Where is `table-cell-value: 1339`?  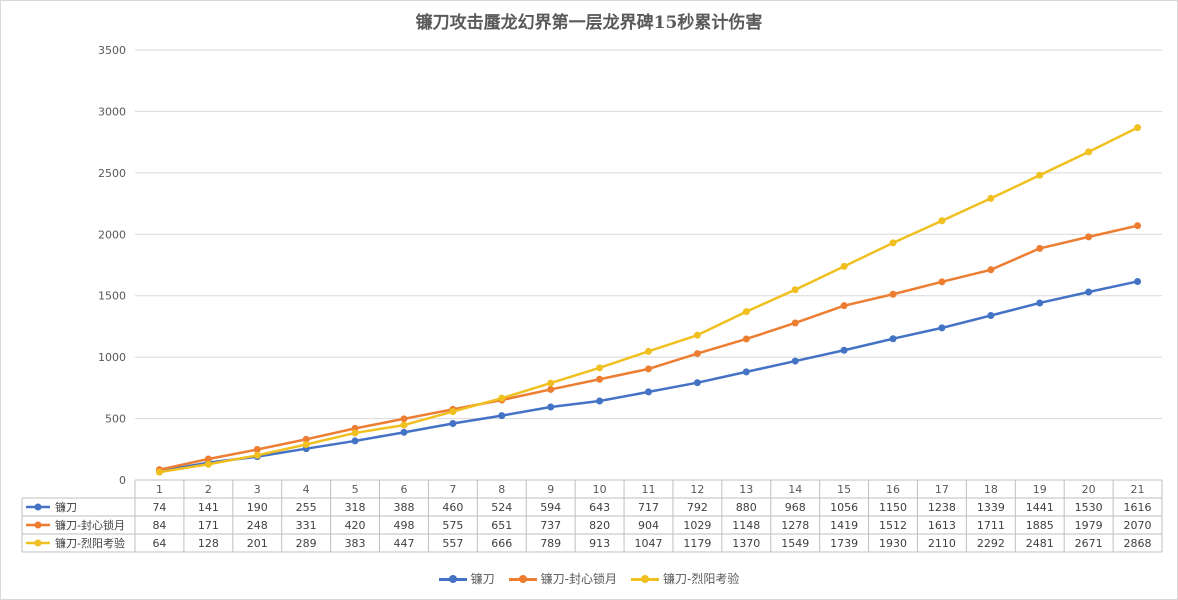
table-cell-value: 1339 is located at coordinates (991, 507).